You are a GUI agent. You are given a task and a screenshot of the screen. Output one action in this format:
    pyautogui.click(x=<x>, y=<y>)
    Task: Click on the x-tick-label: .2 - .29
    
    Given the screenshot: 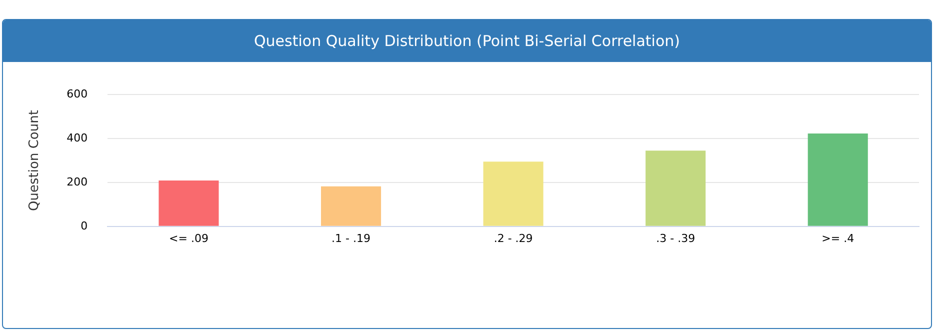 What is the action you would take?
    pyautogui.click(x=513, y=238)
    